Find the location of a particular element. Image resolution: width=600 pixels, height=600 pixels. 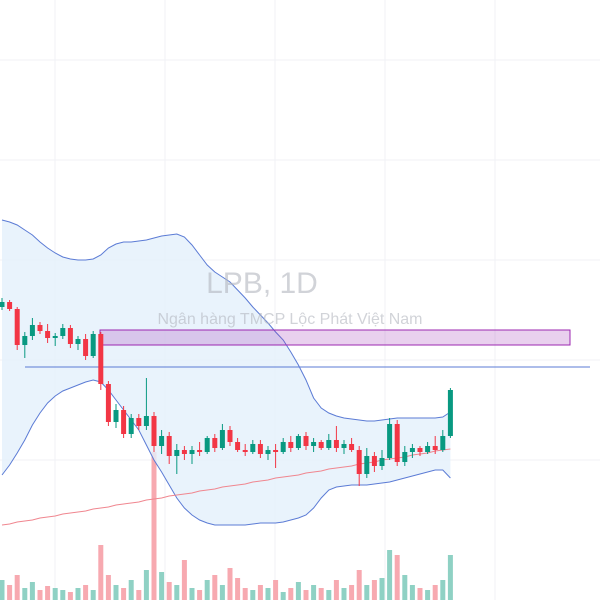

watermark-title: LPB, 1D is located at coordinates (262, 283).